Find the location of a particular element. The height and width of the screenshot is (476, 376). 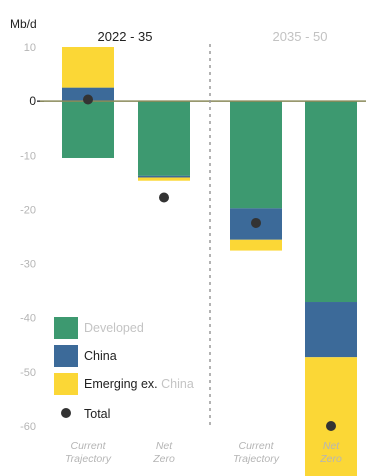

y-tick-label: -10 is located at coordinates (28, 156).